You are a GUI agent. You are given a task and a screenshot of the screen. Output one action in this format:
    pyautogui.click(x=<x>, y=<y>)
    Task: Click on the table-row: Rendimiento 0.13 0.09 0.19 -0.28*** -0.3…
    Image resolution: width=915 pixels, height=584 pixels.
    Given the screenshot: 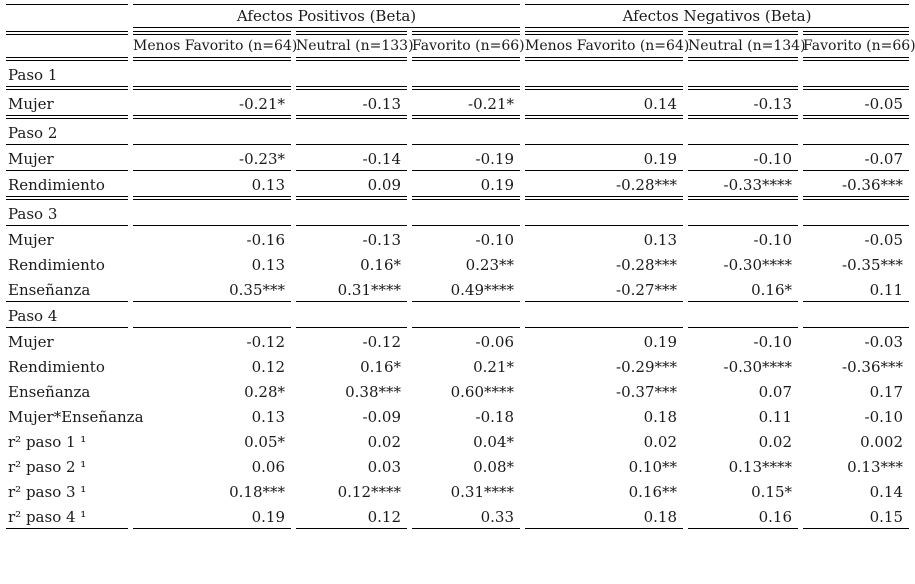 What is the action you would take?
    pyautogui.click(x=458, y=187)
    